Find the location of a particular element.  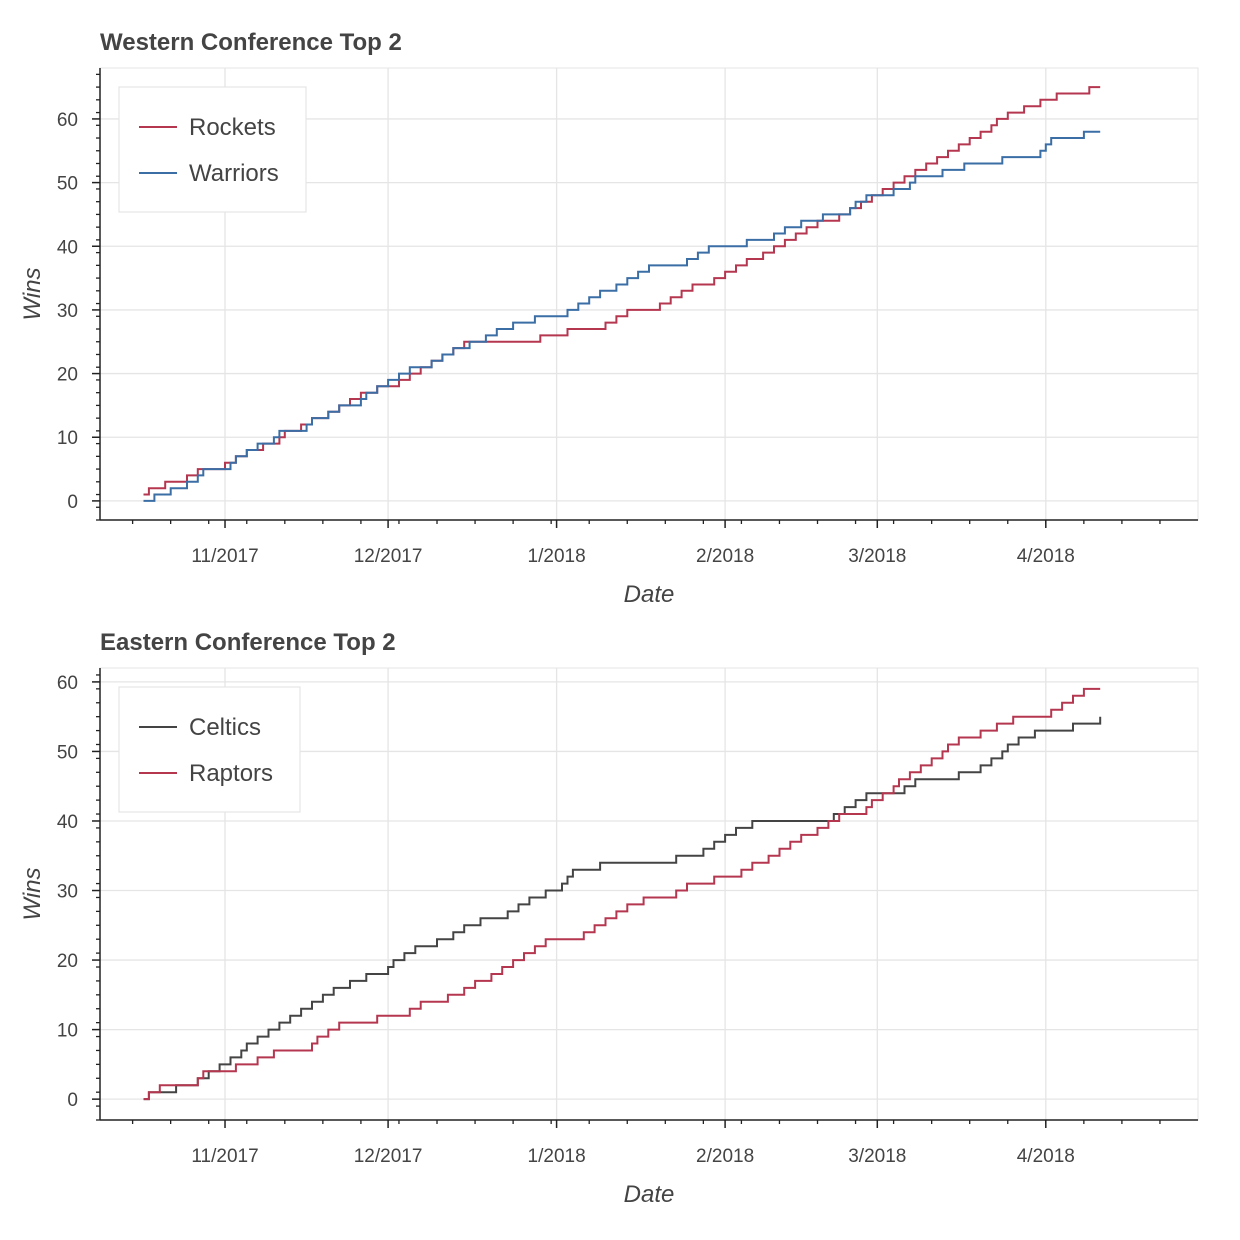

legend-label: Raptors is located at coordinates (231, 773).